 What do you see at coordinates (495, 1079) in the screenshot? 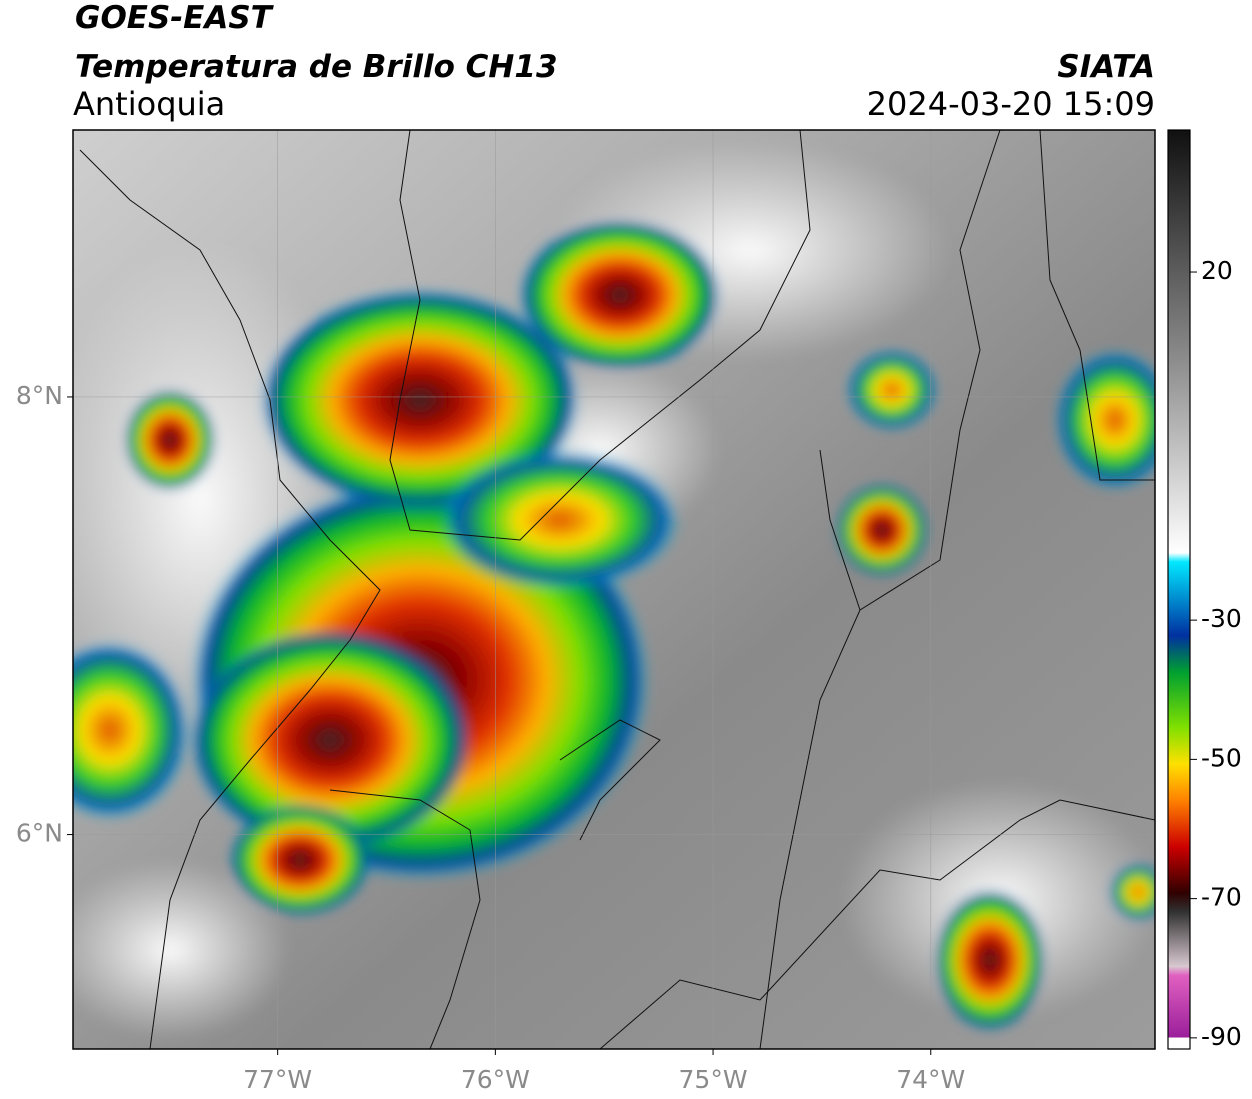
I see `x-tick-label: 76°W` at bounding box center [495, 1079].